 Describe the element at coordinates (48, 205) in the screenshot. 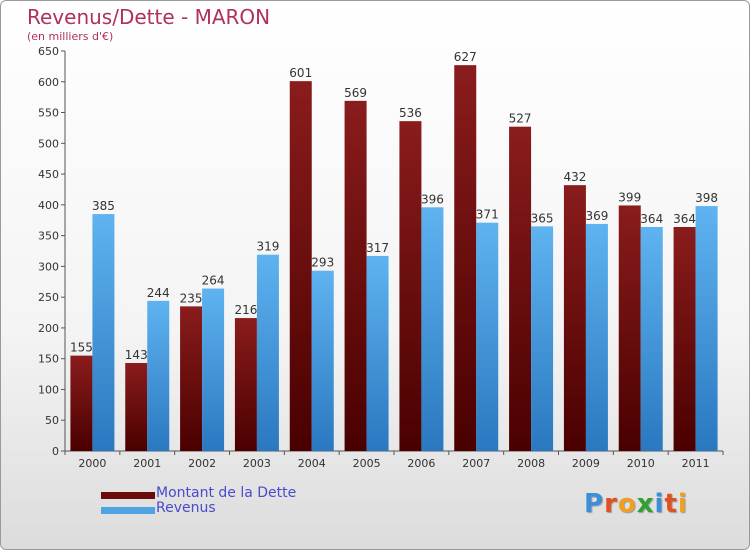

I see `y-tick-label: 400` at that location.